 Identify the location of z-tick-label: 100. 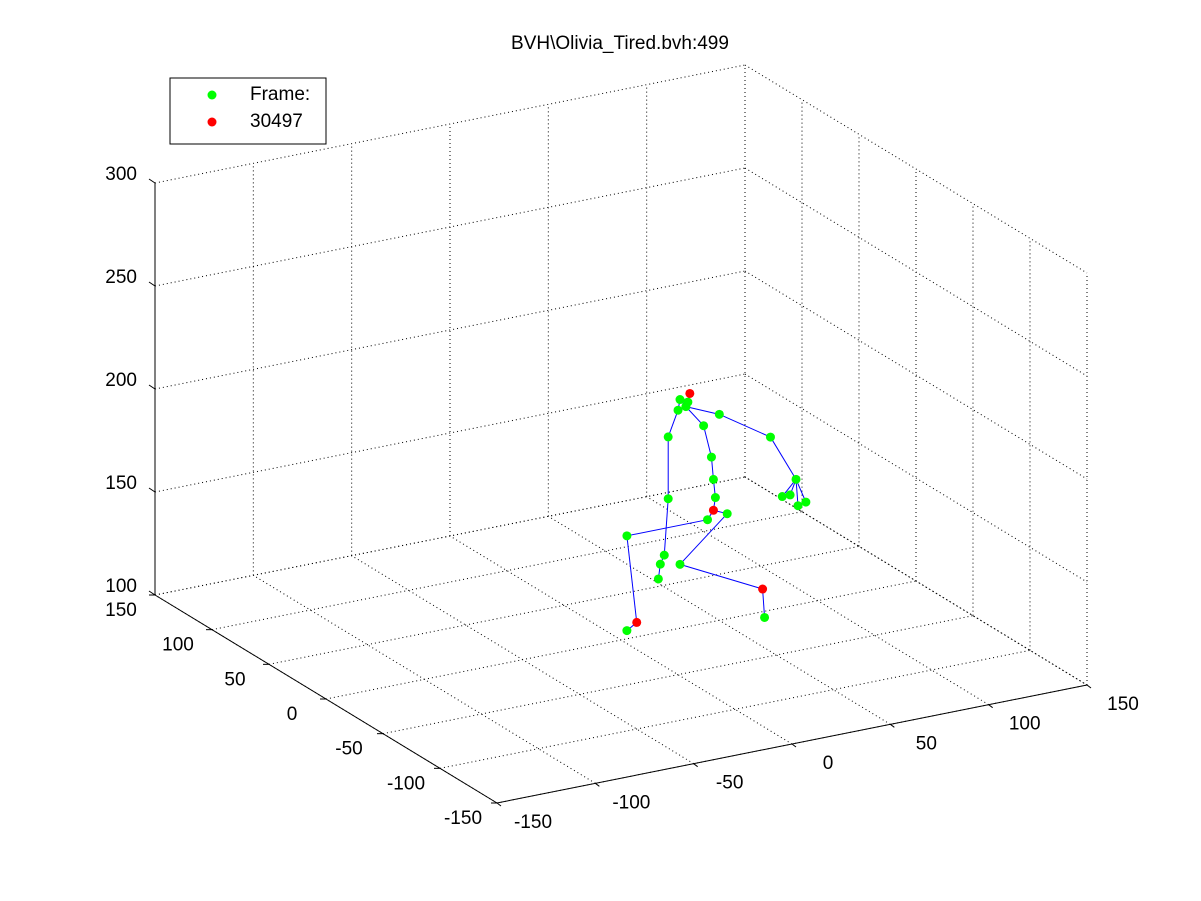
(121, 586).